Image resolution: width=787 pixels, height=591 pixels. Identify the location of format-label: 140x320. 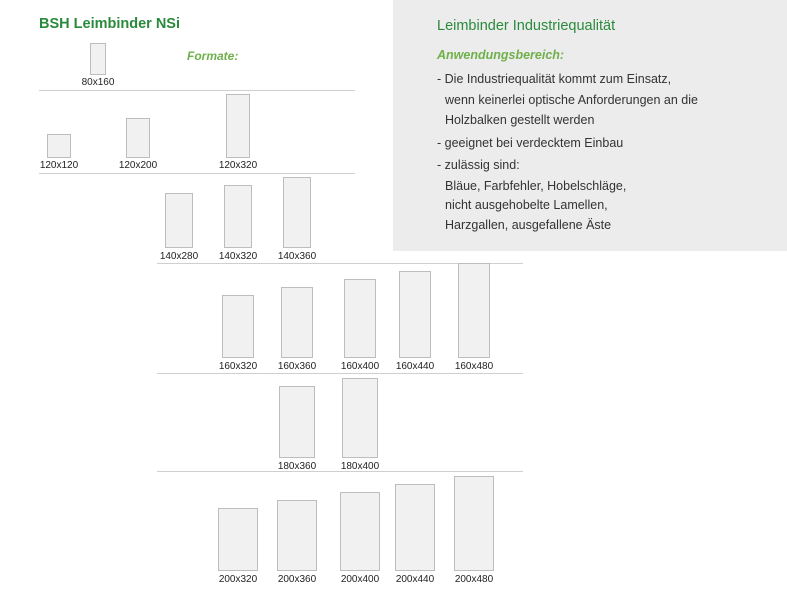
(238, 256).